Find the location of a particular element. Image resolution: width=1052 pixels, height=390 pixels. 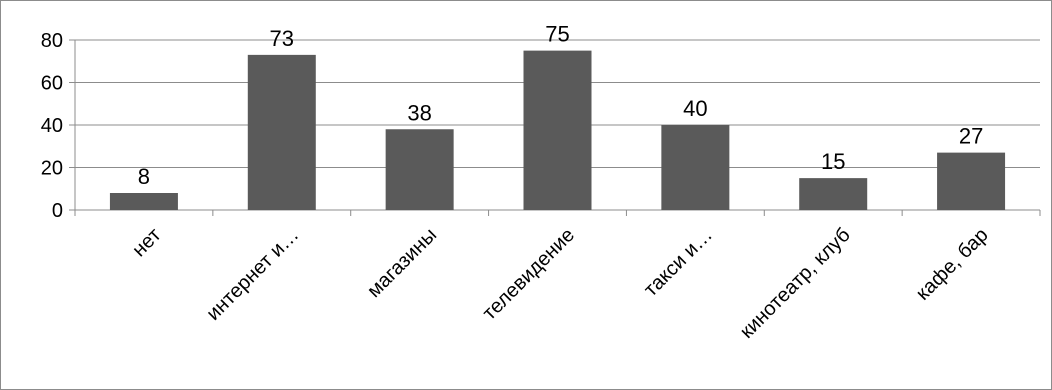

data-label-2: 38 is located at coordinates (419, 112).